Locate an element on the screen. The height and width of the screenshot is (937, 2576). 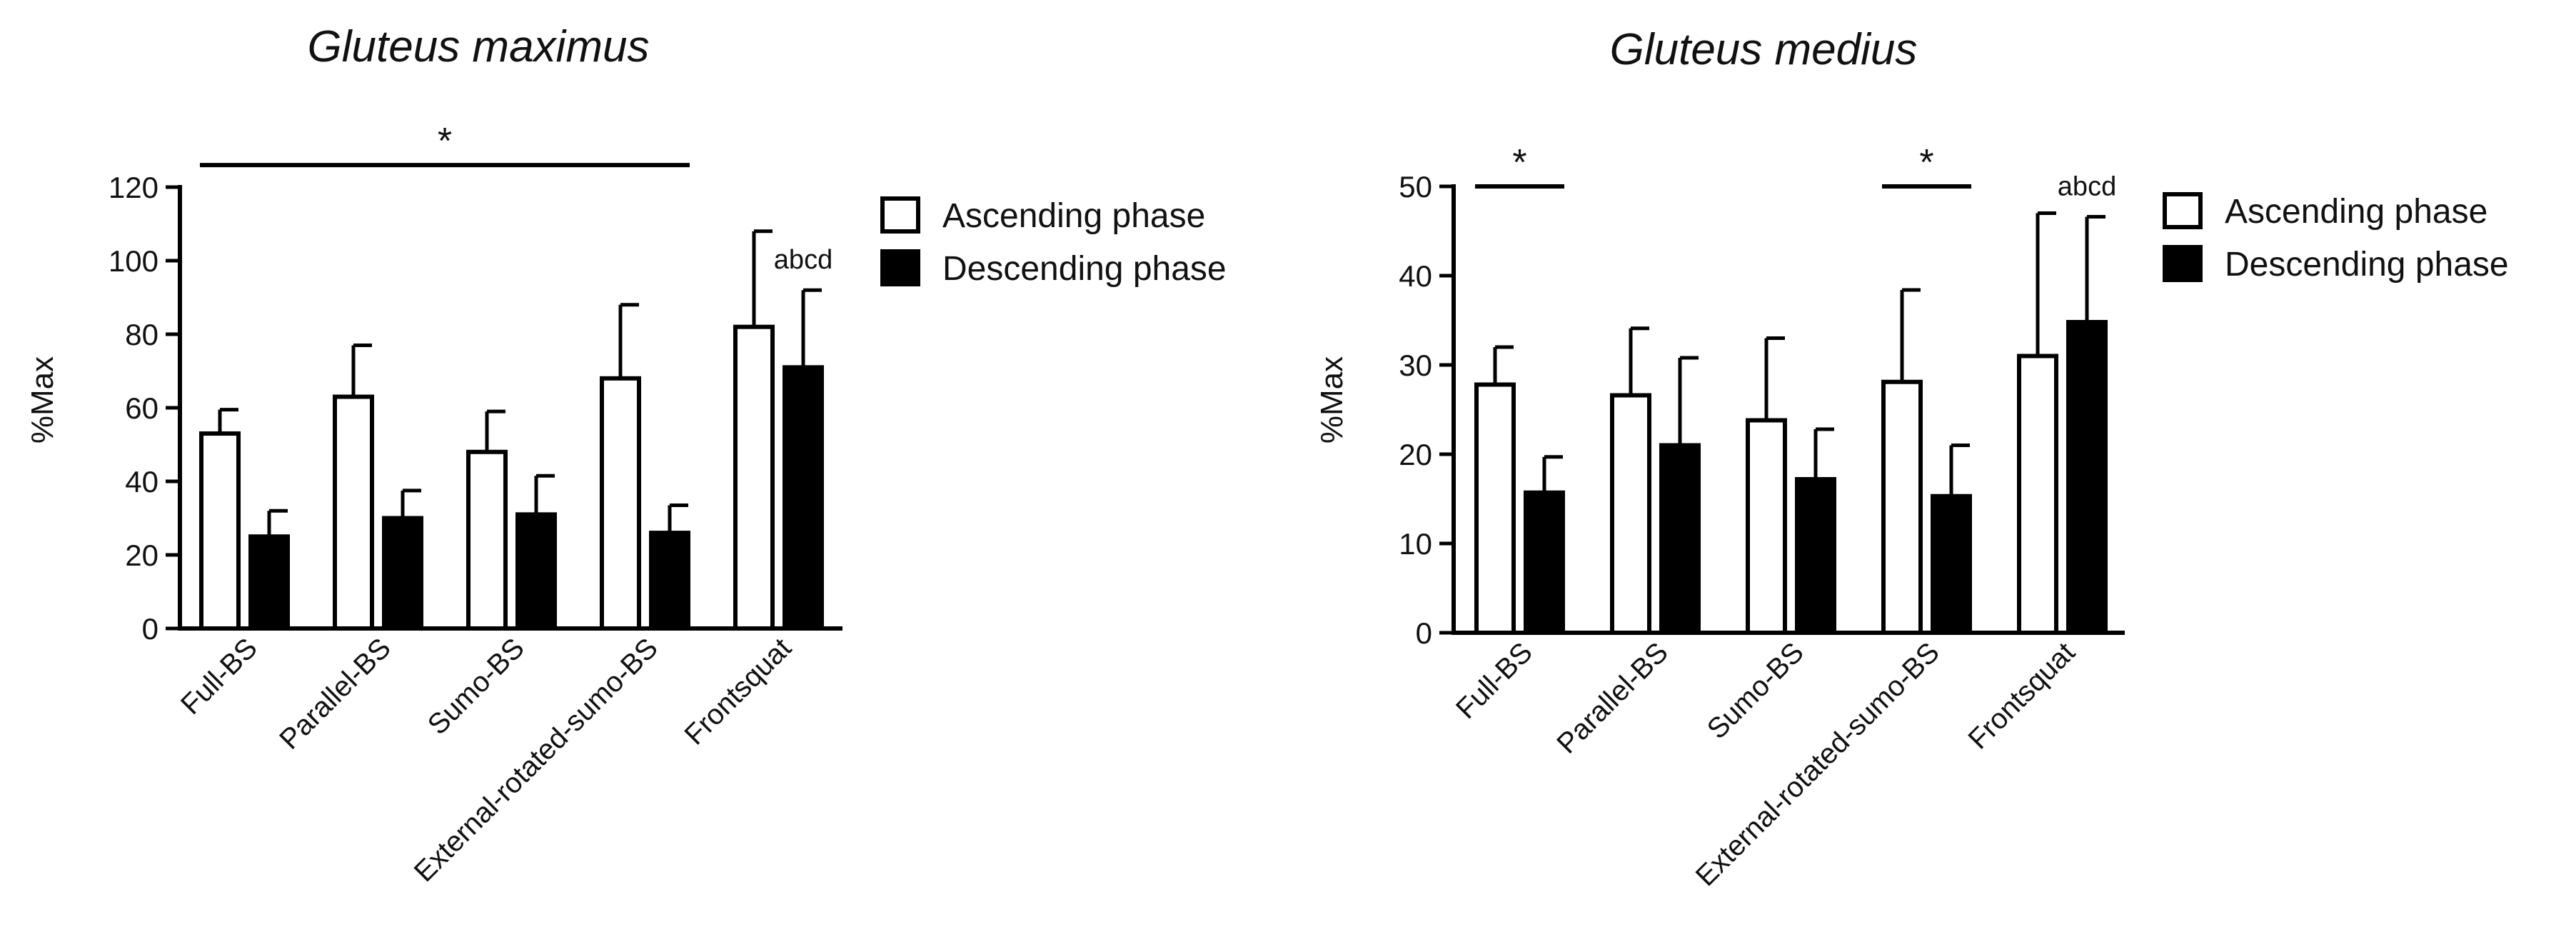
y-axis-ticks: 0 20 40 60 80 100 120 is located at coordinates (145, 408).